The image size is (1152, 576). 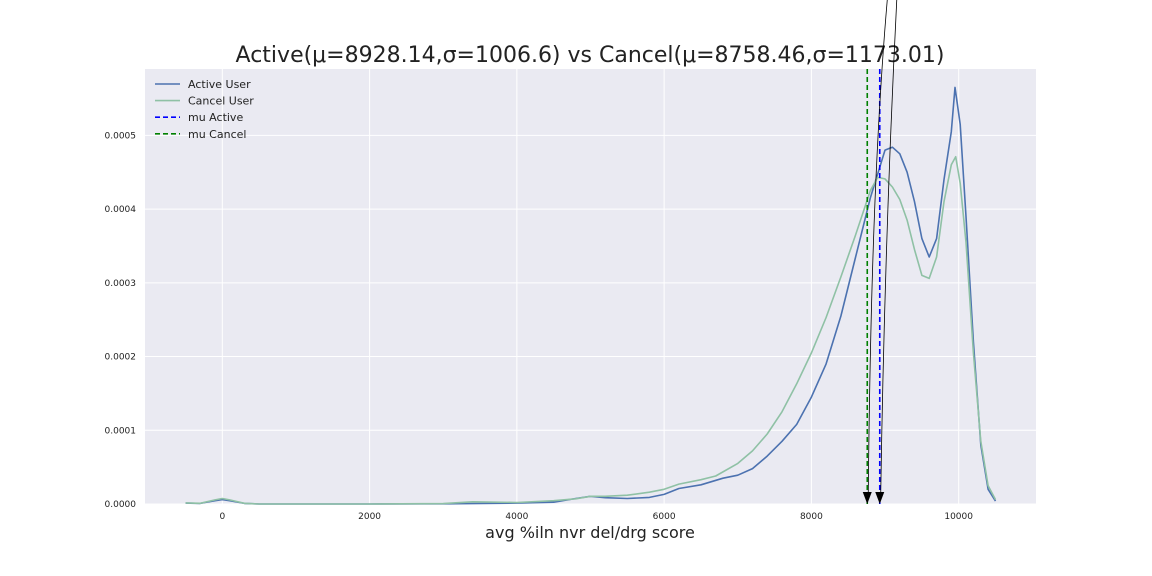 I want to click on y-tick-label: 0.0004, so click(x=121, y=210).